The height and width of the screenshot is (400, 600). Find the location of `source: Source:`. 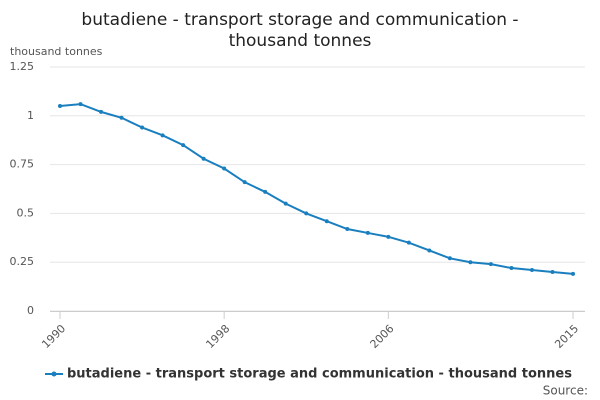

source: Source: is located at coordinates (565, 391).